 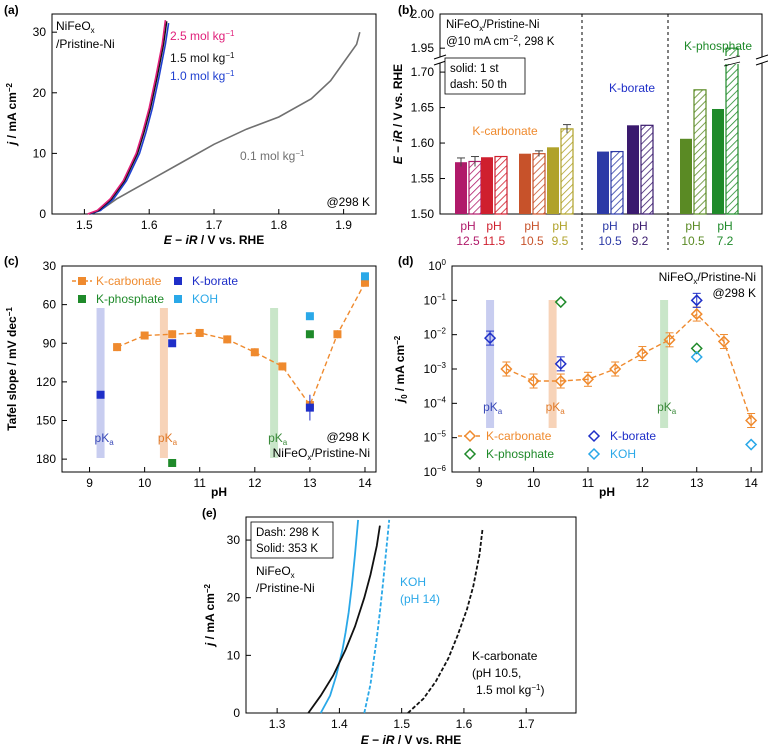 I want to click on panel-c-carbonate-line, so click(x=241, y=344).